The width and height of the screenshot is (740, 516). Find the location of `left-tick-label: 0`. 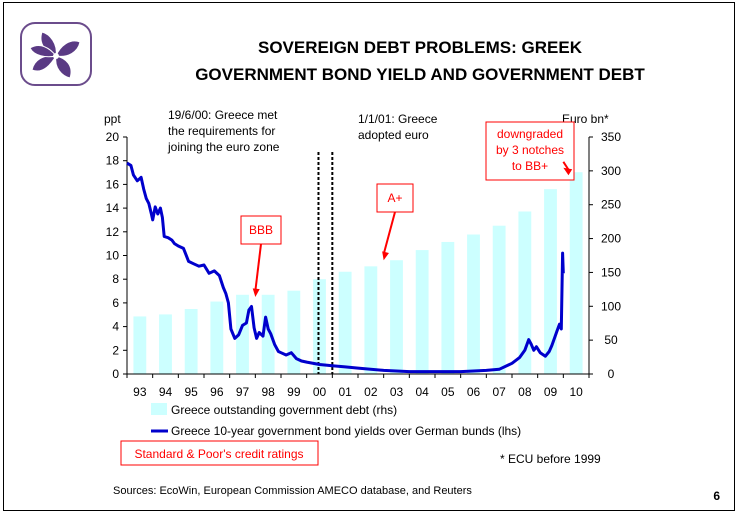

left-tick-label: 0 is located at coordinates (115, 374).